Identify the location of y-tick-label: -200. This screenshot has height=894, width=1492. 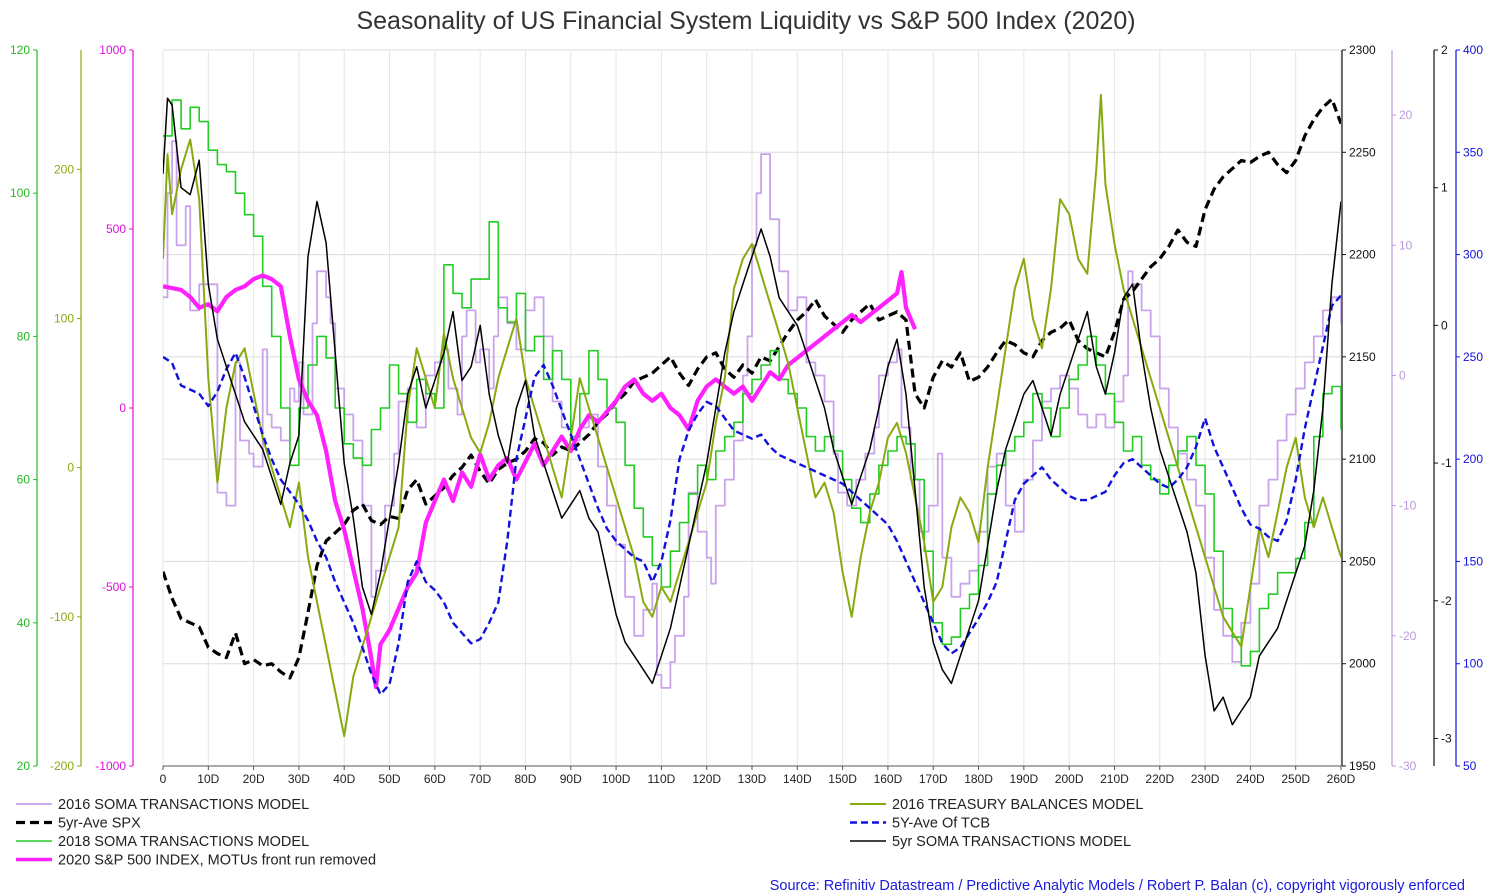
(62, 766).